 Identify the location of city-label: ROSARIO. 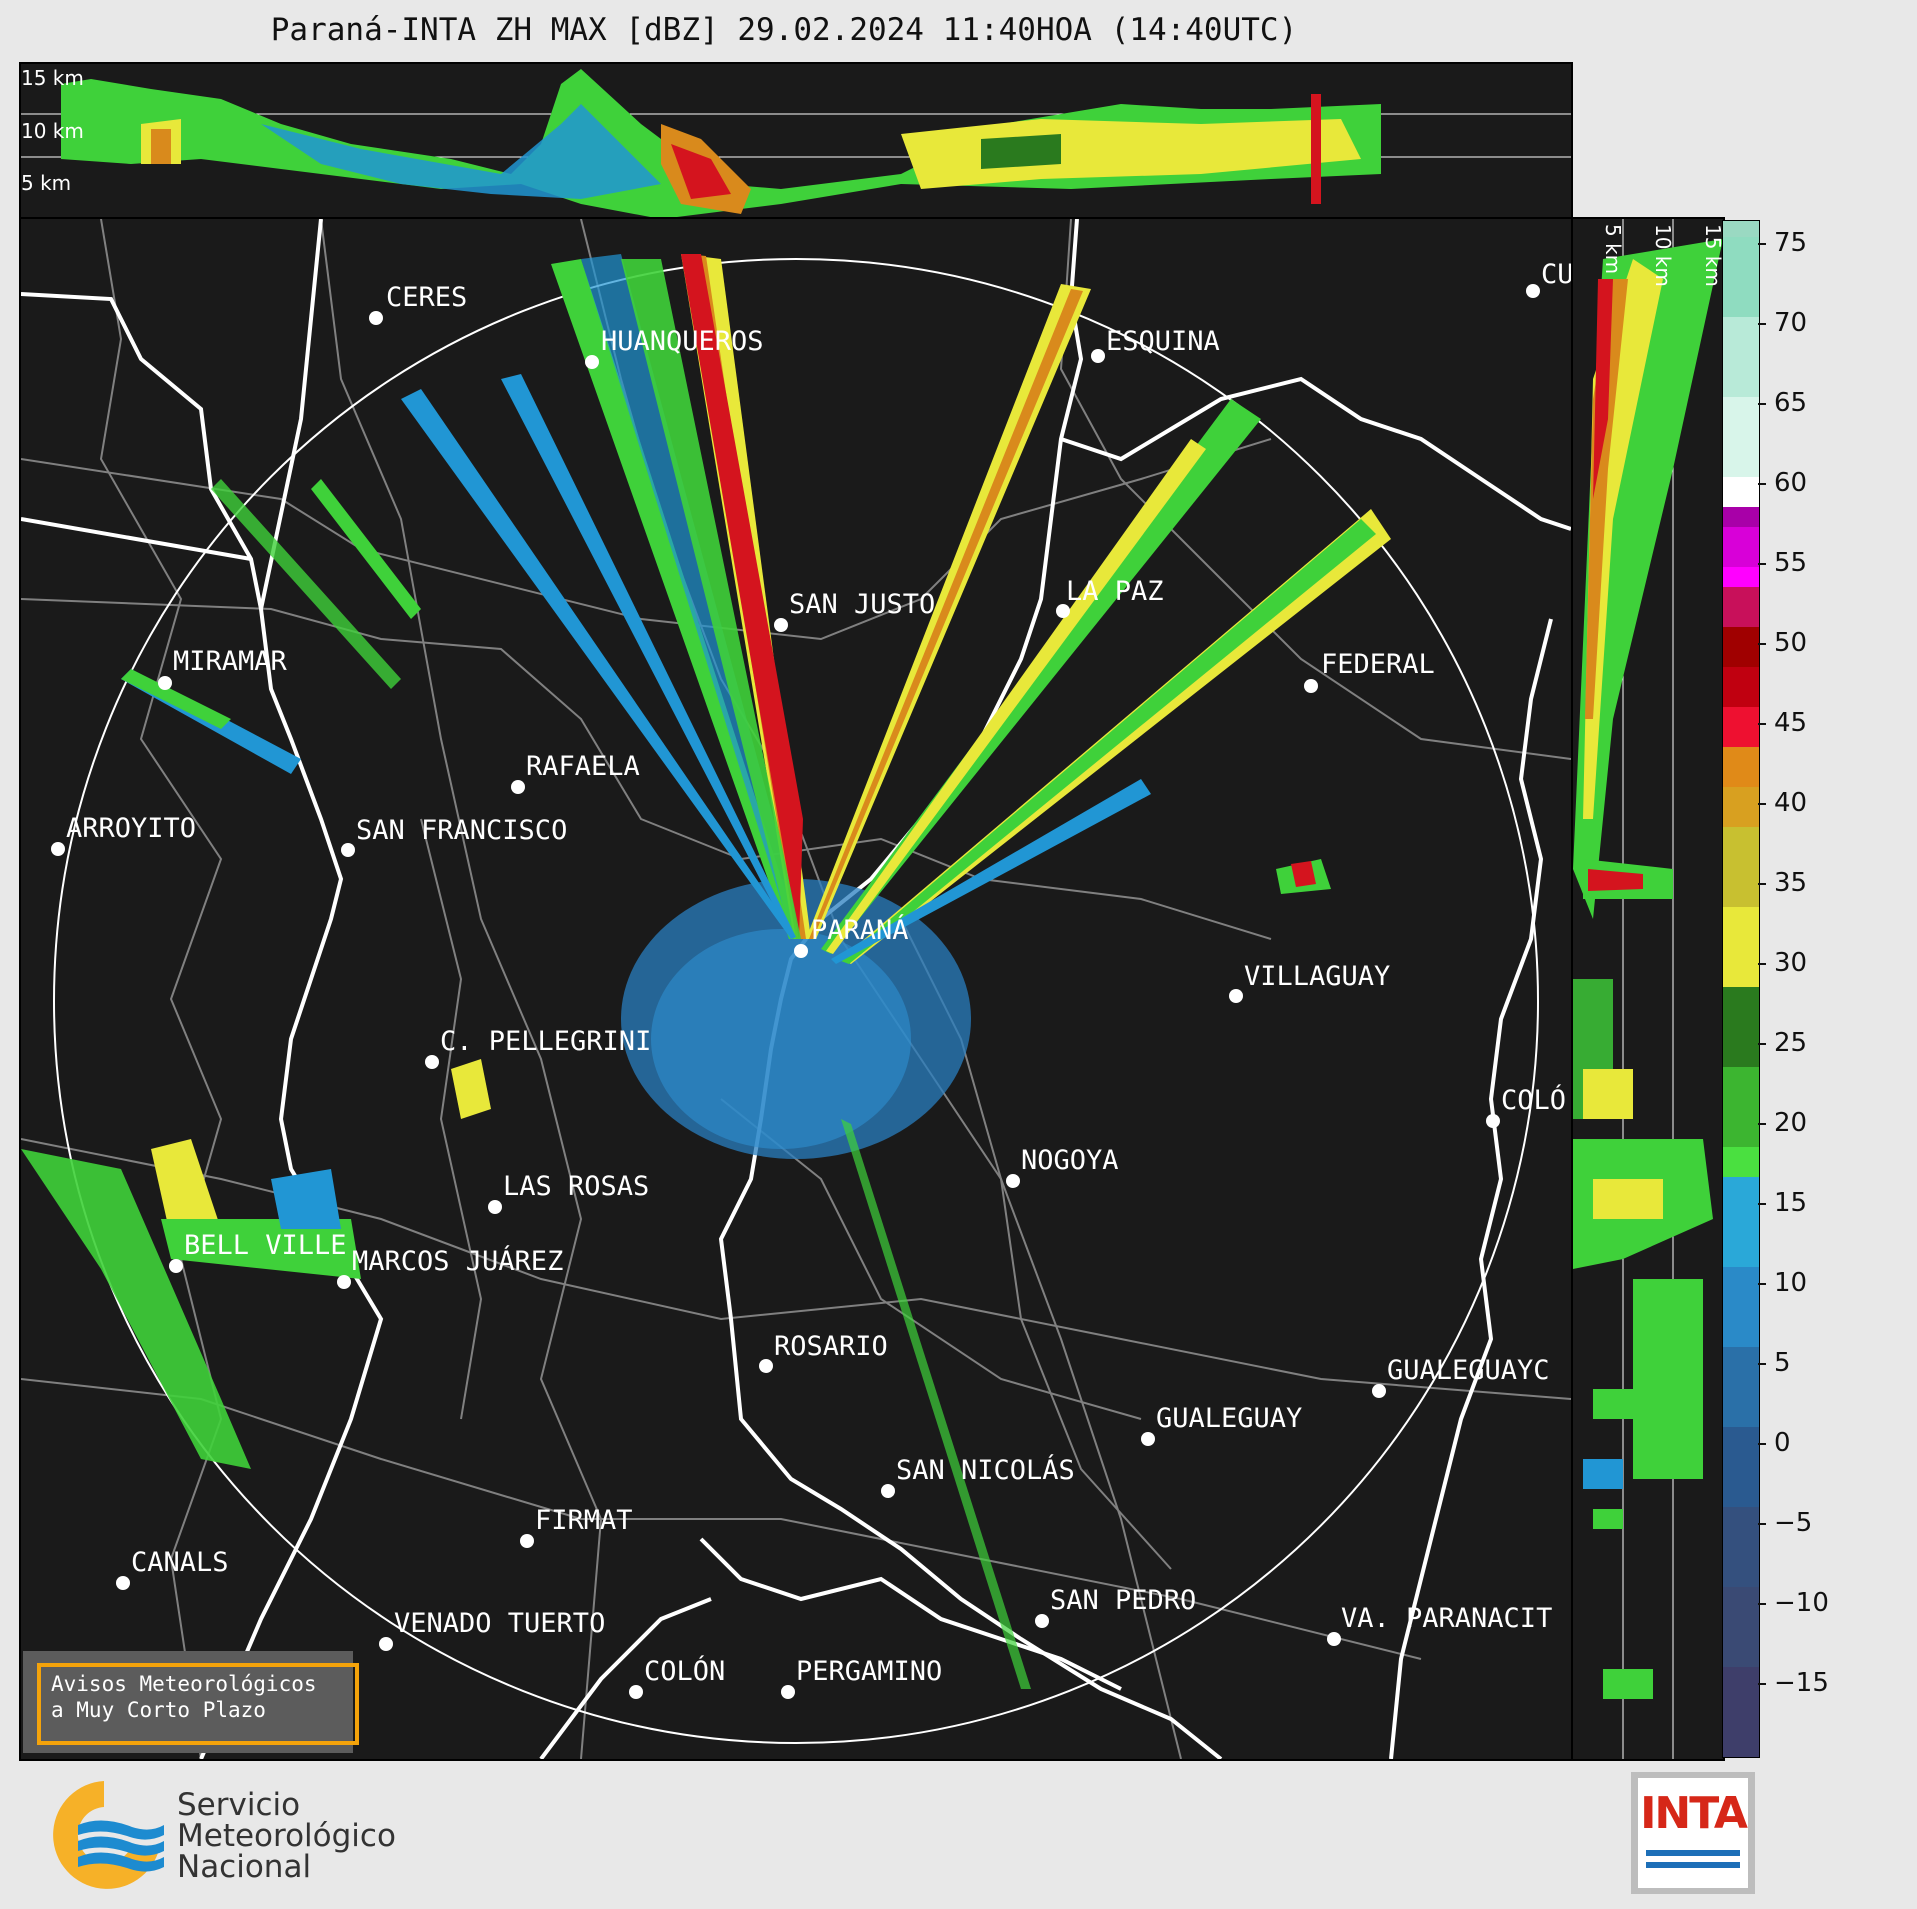
(831, 1346).